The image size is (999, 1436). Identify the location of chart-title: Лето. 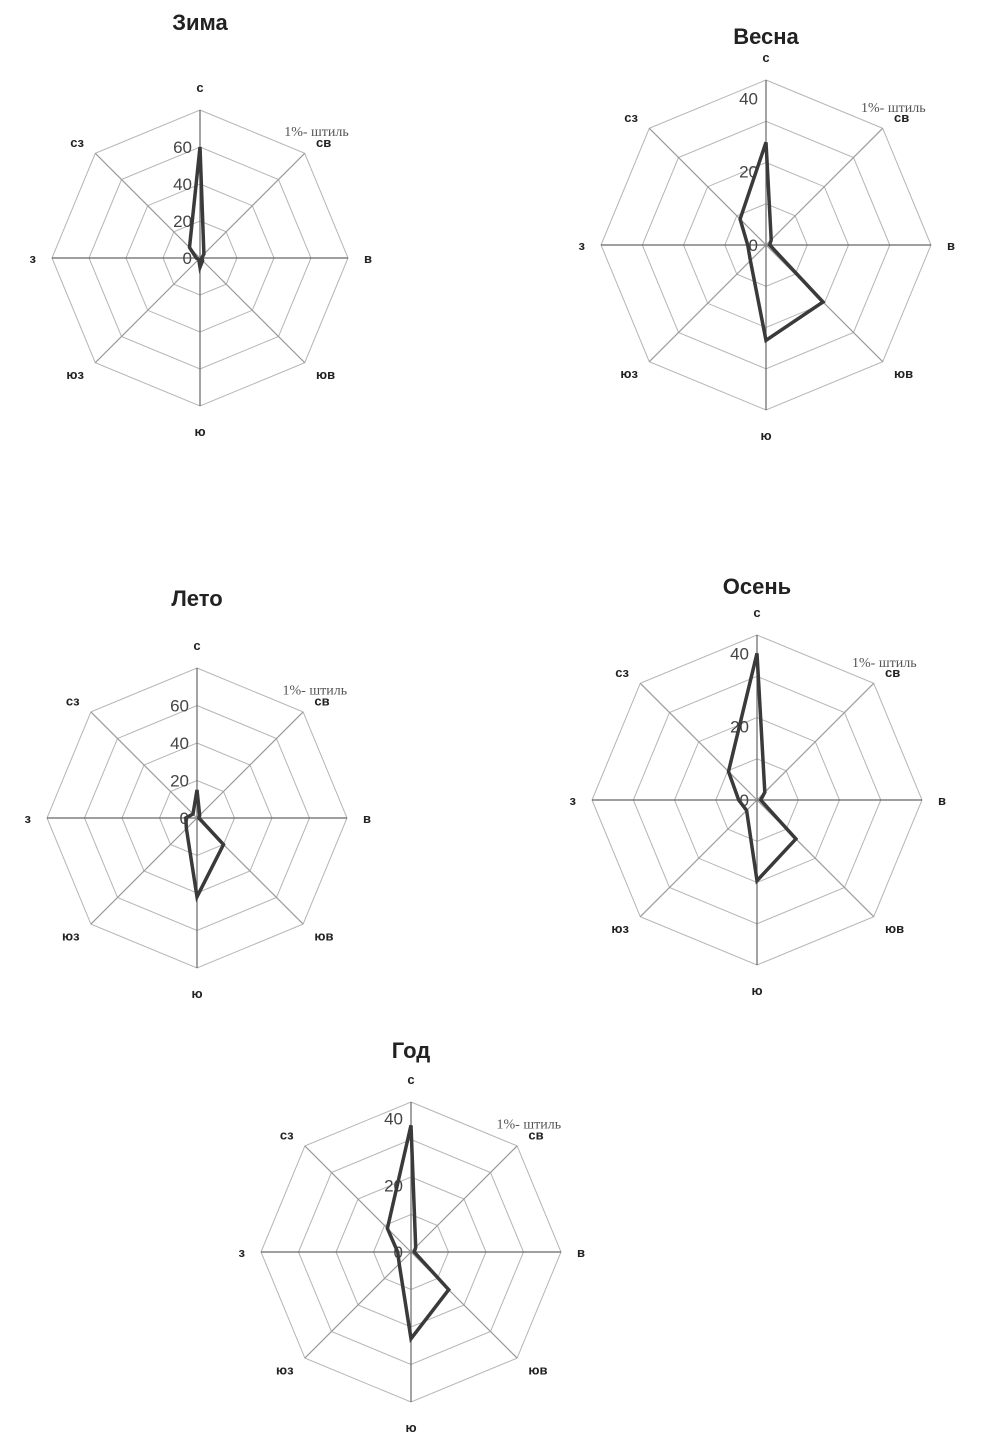
(196, 598).